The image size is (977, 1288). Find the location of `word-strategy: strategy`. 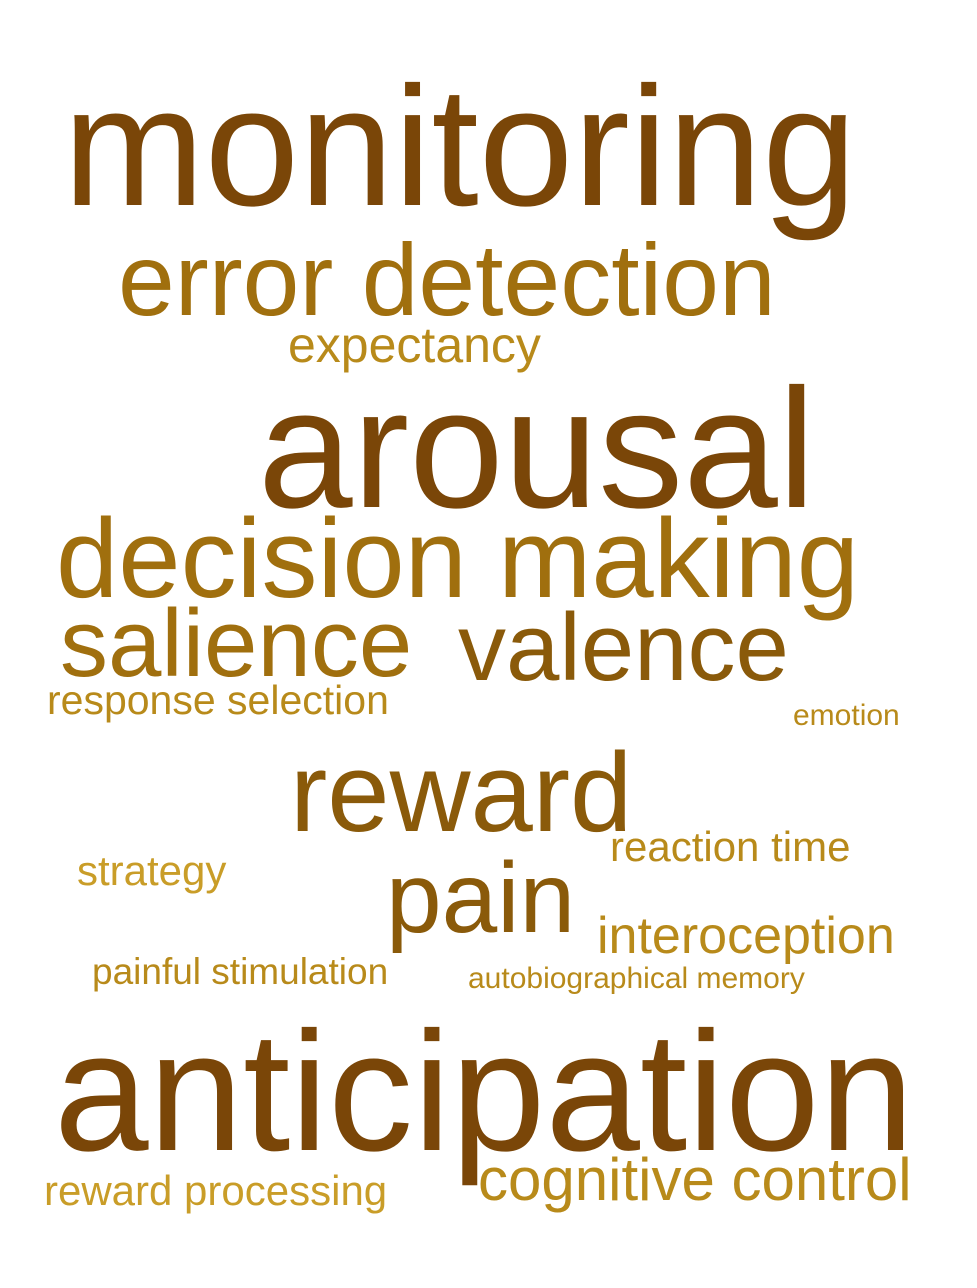

word-strategy: strategy is located at coordinates (152, 870).